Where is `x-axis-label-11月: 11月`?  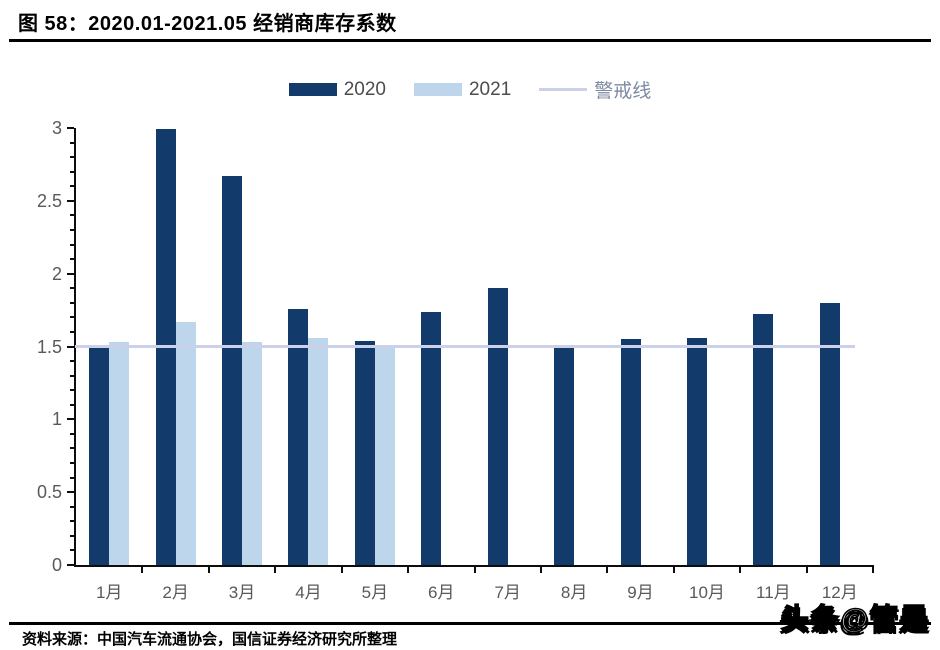 x-axis-label-11月: 11月 is located at coordinates (773, 592).